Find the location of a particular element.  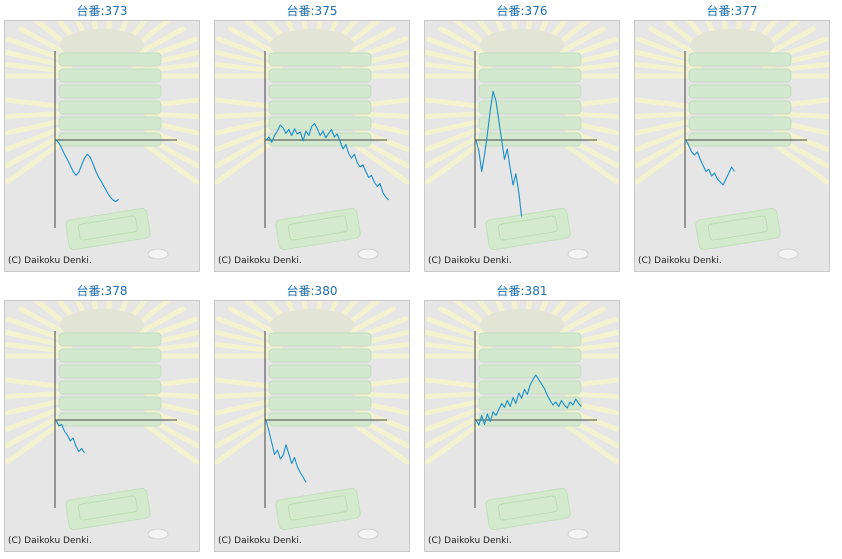

chart-tile: 台番:381 (C) Daikoku Denki. is located at coordinates (522, 416).